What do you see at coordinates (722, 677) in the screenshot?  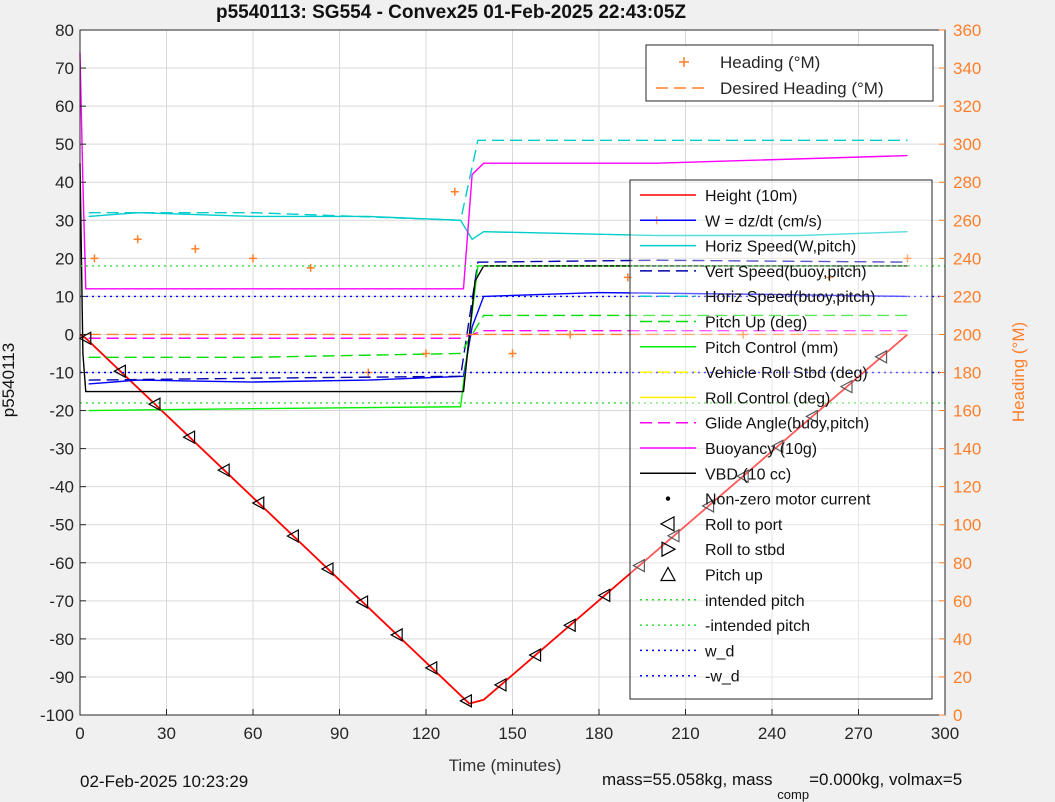 I see `legend-label: -w_d` at bounding box center [722, 677].